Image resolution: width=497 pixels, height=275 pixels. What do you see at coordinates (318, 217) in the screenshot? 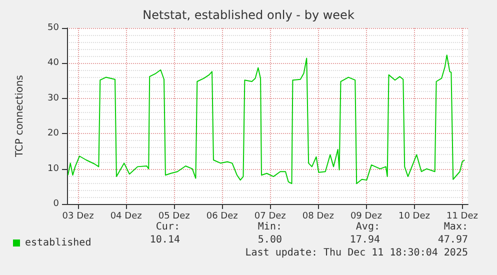
I see `x-tick-label: 08 Dez` at bounding box center [318, 217].